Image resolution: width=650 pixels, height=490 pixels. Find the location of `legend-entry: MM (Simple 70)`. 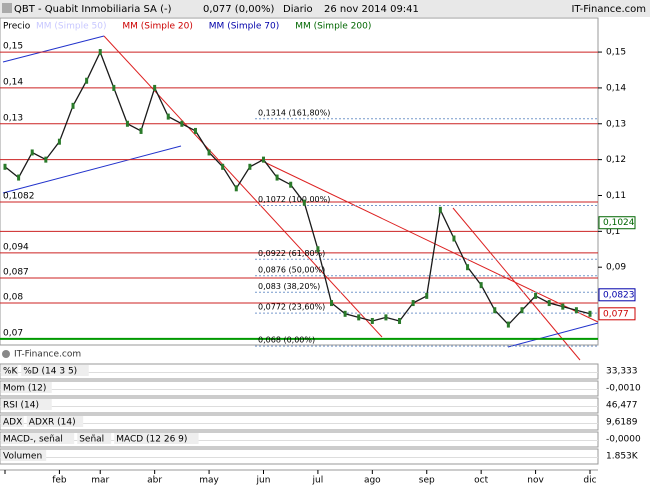

legend-entry: MM (Simple 70) is located at coordinates (244, 27).